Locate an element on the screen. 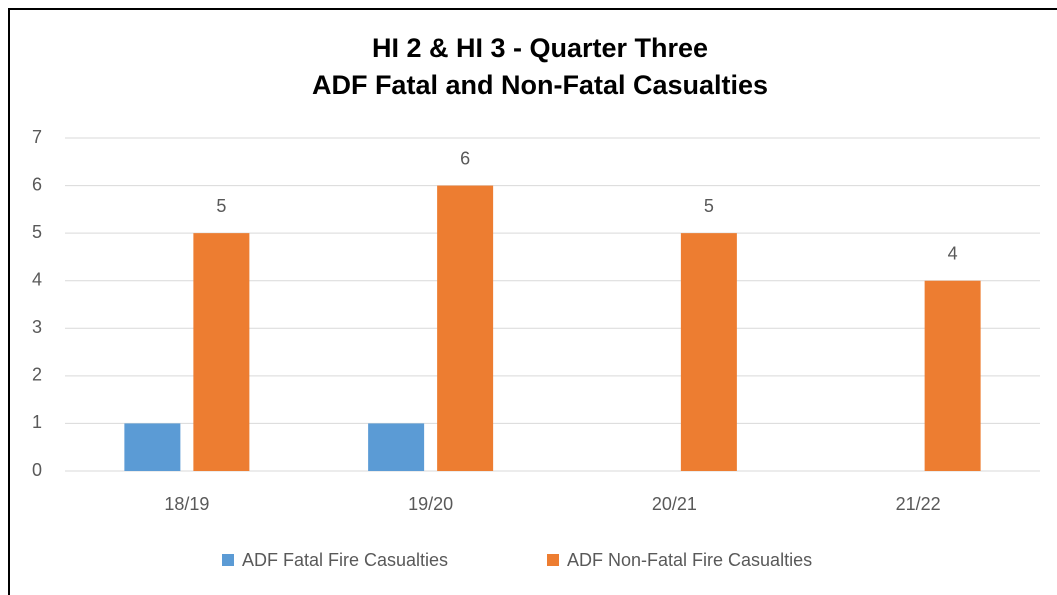 Image resolution: width=1057 pixels, height=595 pixels. y-tick-label: 6 is located at coordinates (37, 184).